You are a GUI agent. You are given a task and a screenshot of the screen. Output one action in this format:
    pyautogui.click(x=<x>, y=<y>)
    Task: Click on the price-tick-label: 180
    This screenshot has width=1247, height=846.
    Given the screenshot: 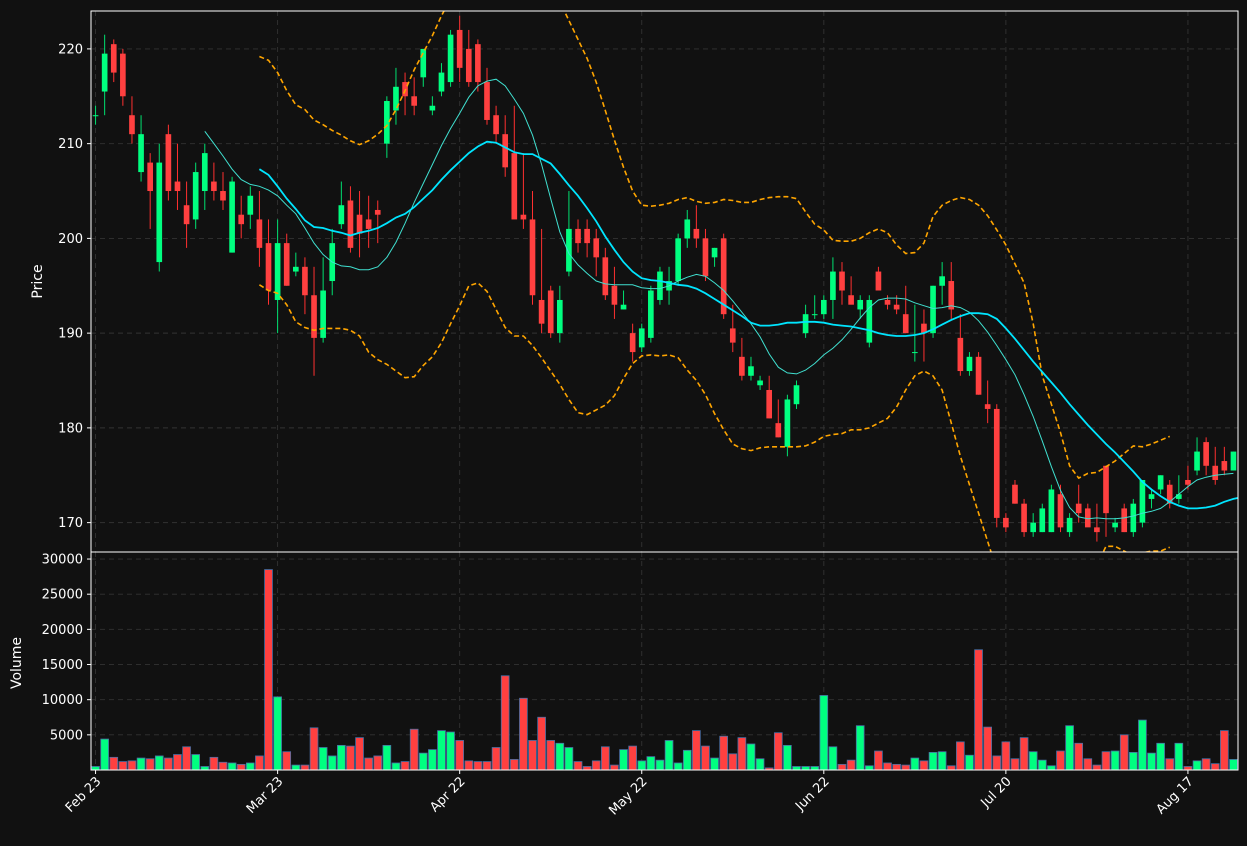 What is the action you would take?
    pyautogui.click(x=70, y=428)
    